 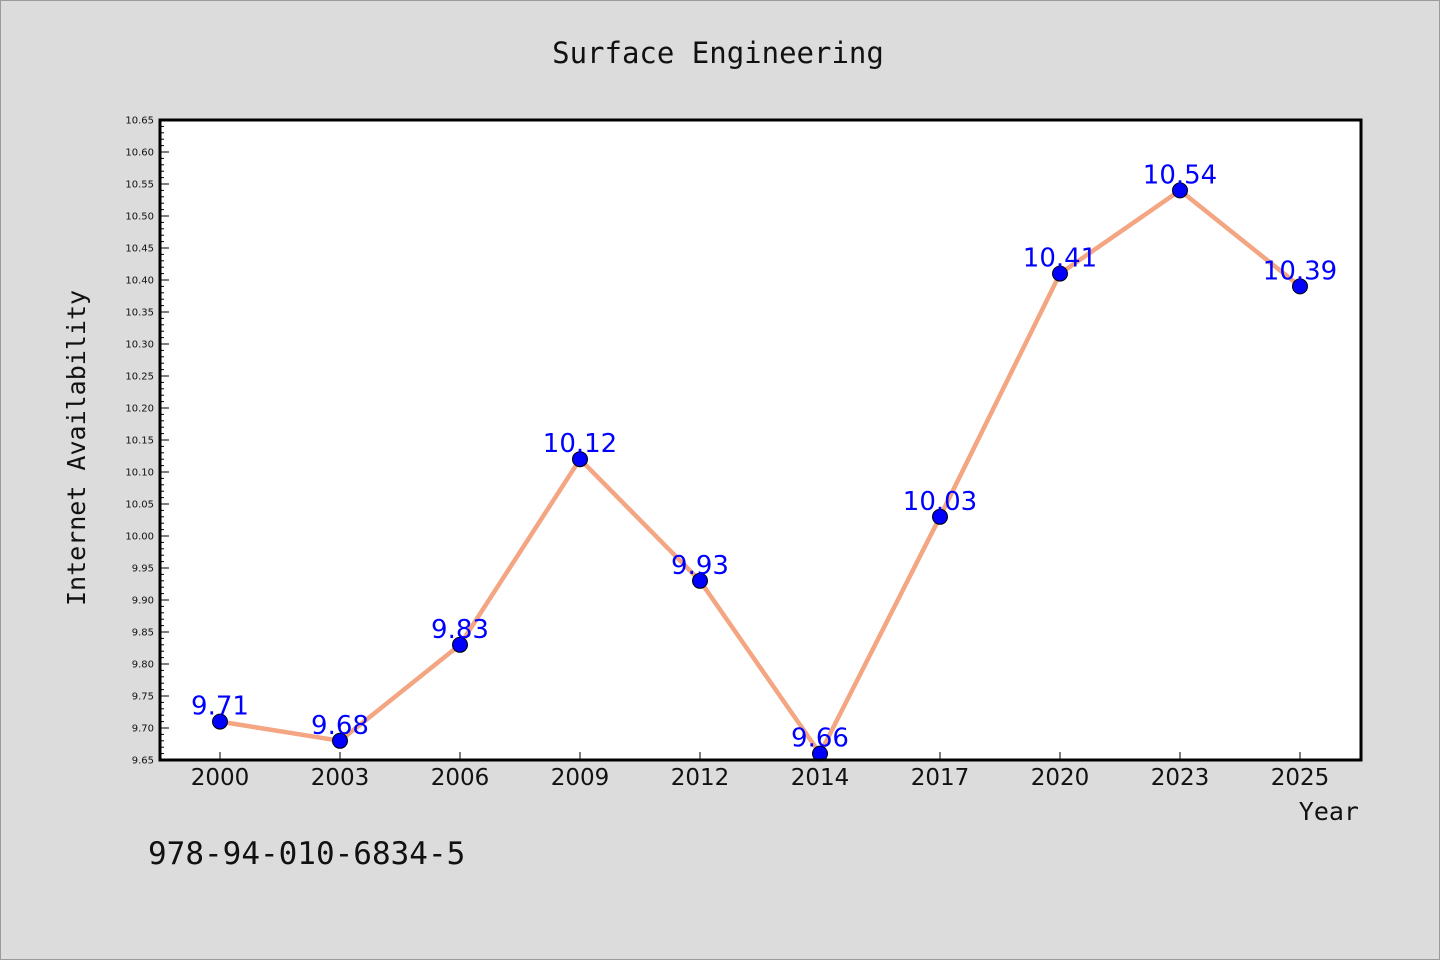 What do you see at coordinates (700, 778) in the screenshot?
I see `x-tick-label: 2012` at bounding box center [700, 778].